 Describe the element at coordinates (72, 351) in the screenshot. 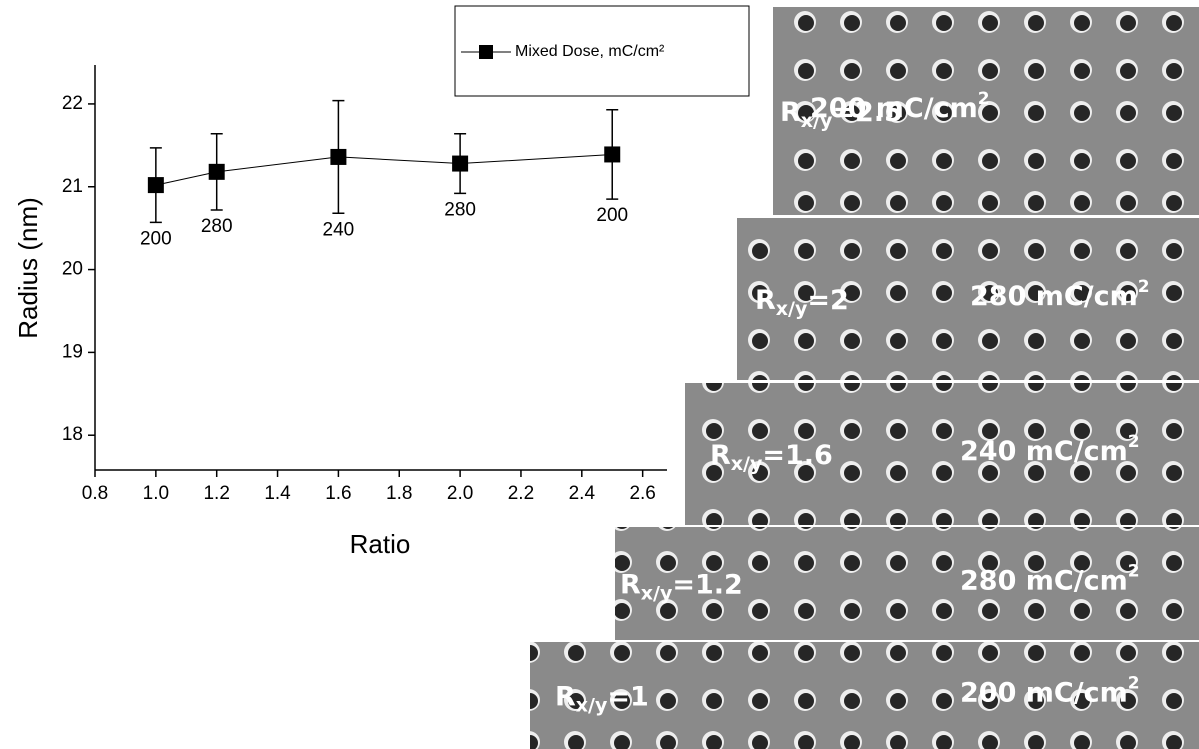

I see `y-tick-label: 19` at that location.